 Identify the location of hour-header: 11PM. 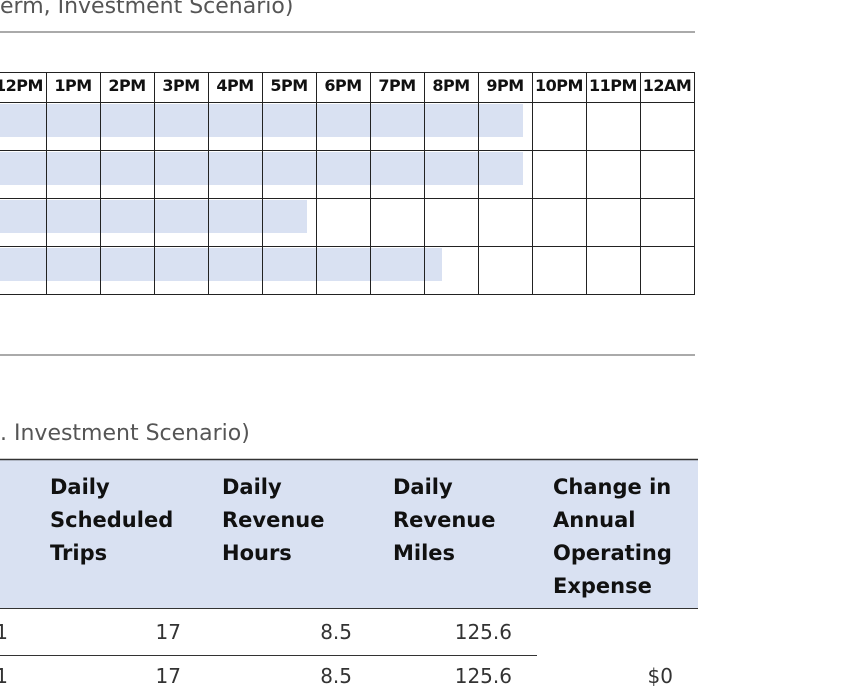
(613, 85).